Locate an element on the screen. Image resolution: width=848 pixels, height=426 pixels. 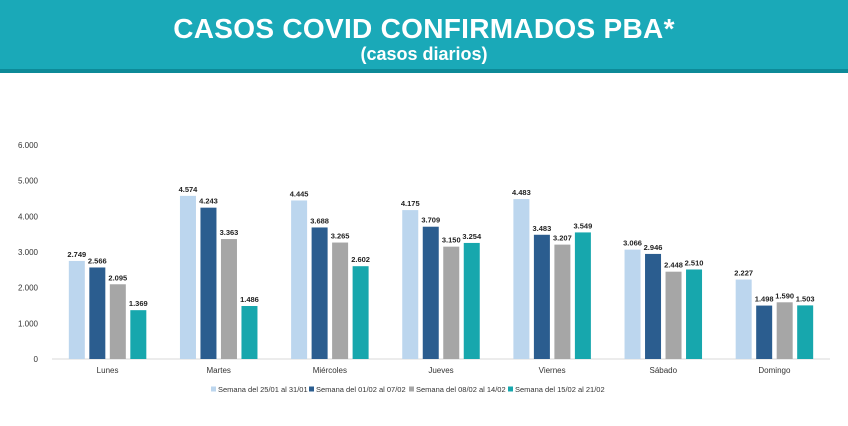
y-tick-label: 3.000 is located at coordinates (28, 252).